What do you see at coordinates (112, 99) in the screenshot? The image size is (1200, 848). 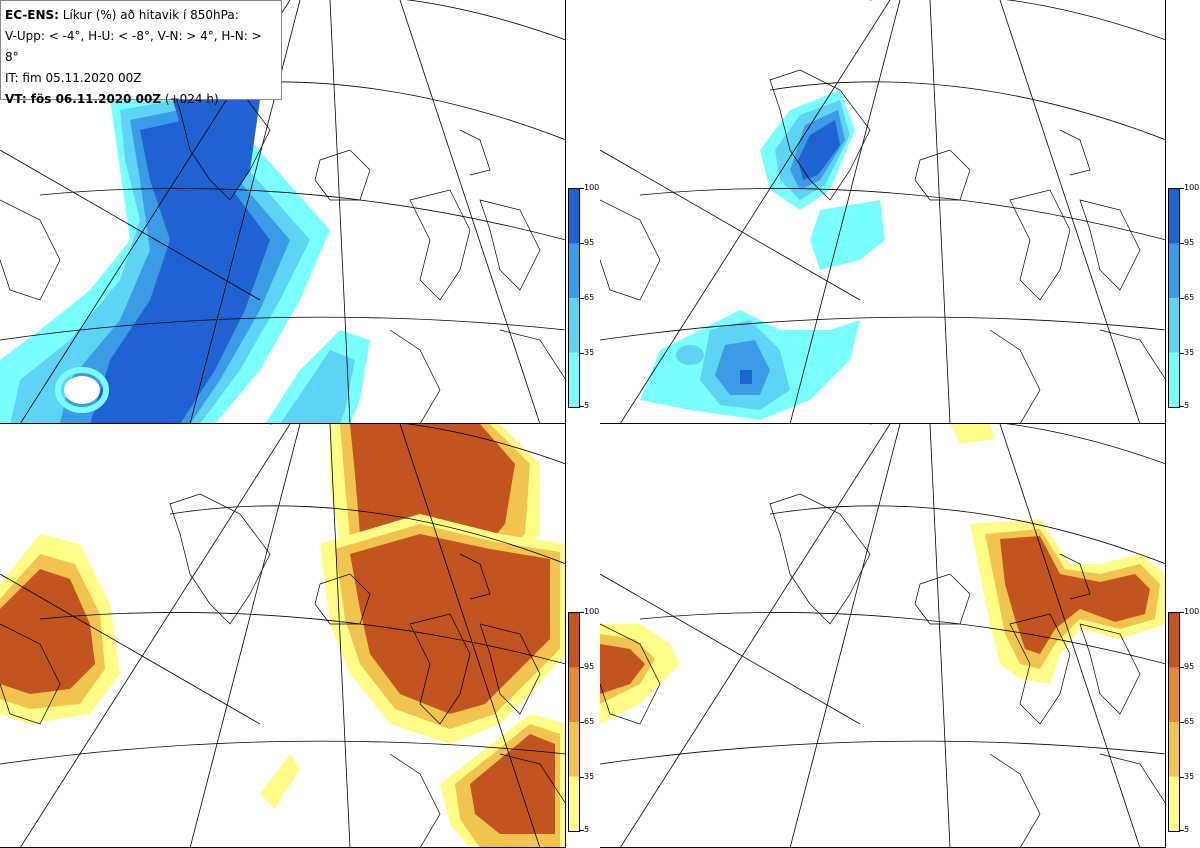 I see `legend-line-4: VT: fös 06.11.2020 00Z (+024 h)` at bounding box center [112, 99].